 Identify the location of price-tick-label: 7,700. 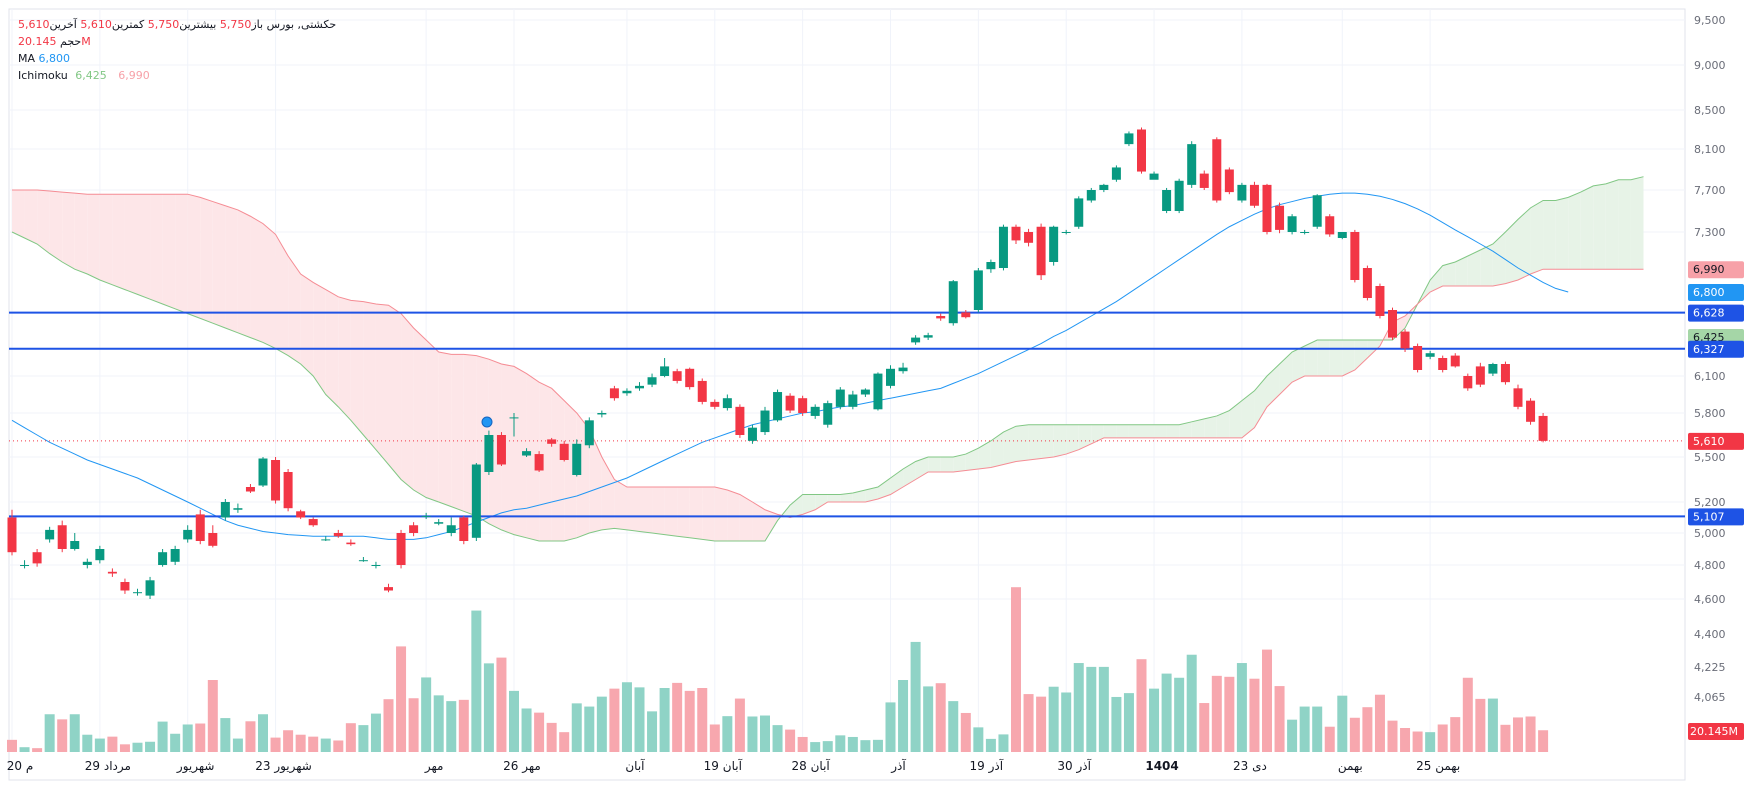
(1710, 190).